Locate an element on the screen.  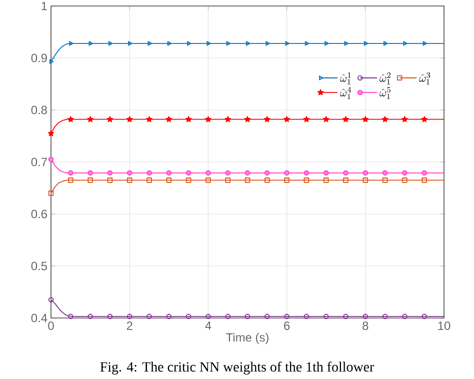
y-tick-label: 1 is located at coordinates (44, 6).